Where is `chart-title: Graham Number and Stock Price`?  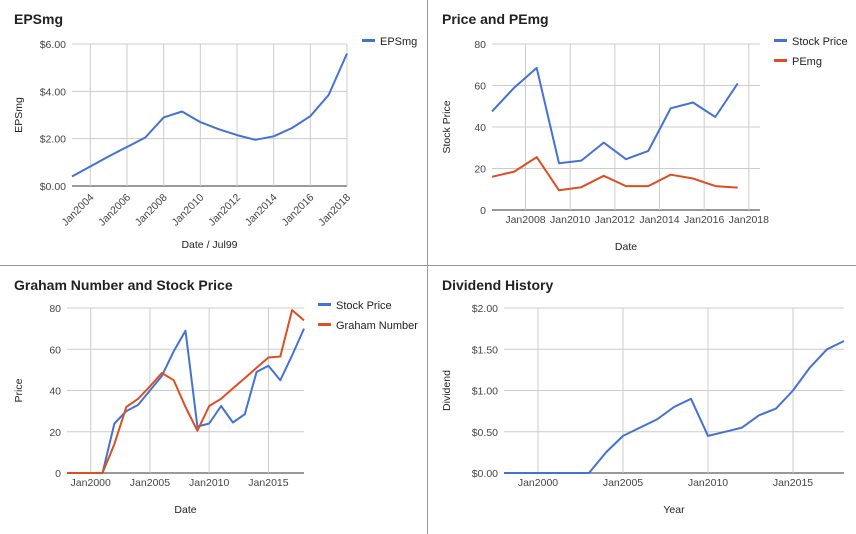
chart-title: Graham Number and Stock Price is located at coordinates (123, 285).